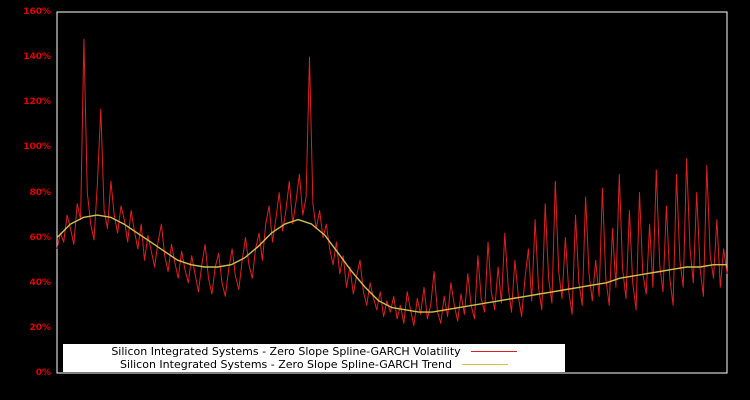 The width and height of the screenshot is (750, 400). Describe the element at coordinates (37, 12) in the screenshot. I see `y-axis-tick-label: 160%` at that location.